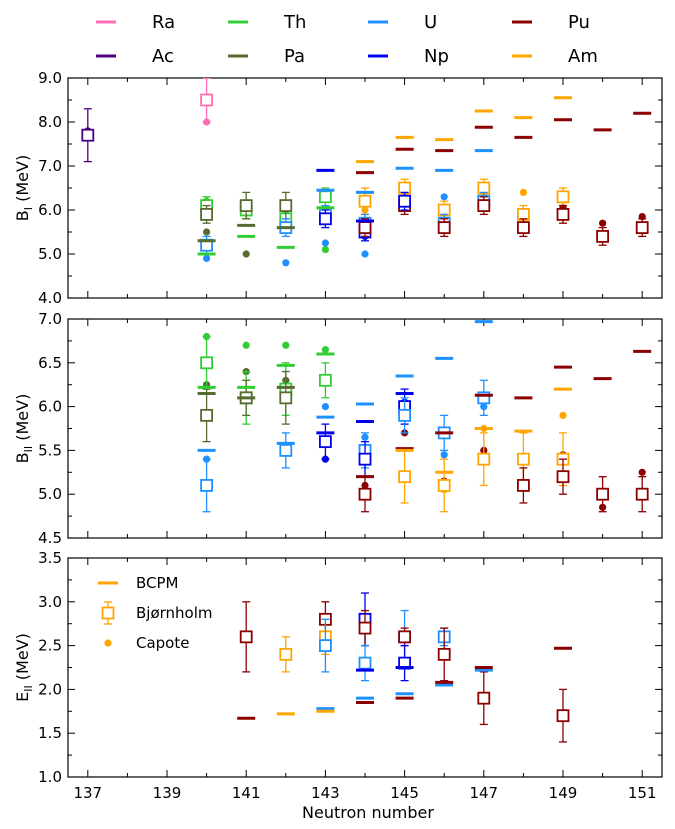  What do you see at coordinates (163, 56) in the screenshot?
I see `legend-label-ac: Ac` at bounding box center [163, 56].